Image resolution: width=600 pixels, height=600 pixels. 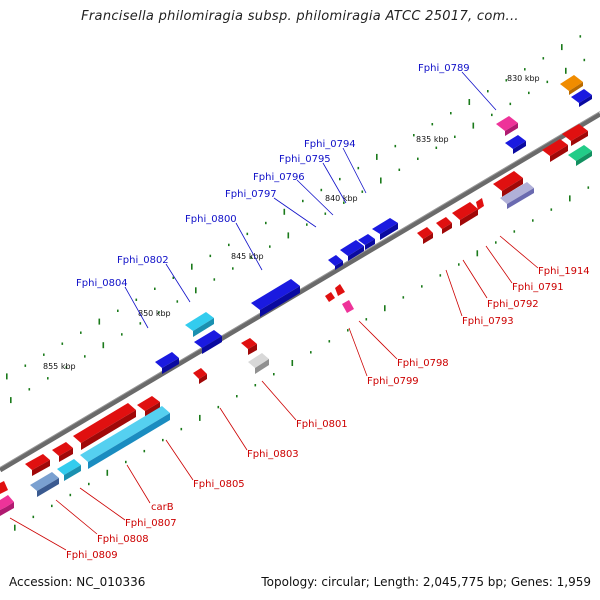 I want to click on gene-label-fphi-0800: Fphi_0800, so click(x=211, y=219).